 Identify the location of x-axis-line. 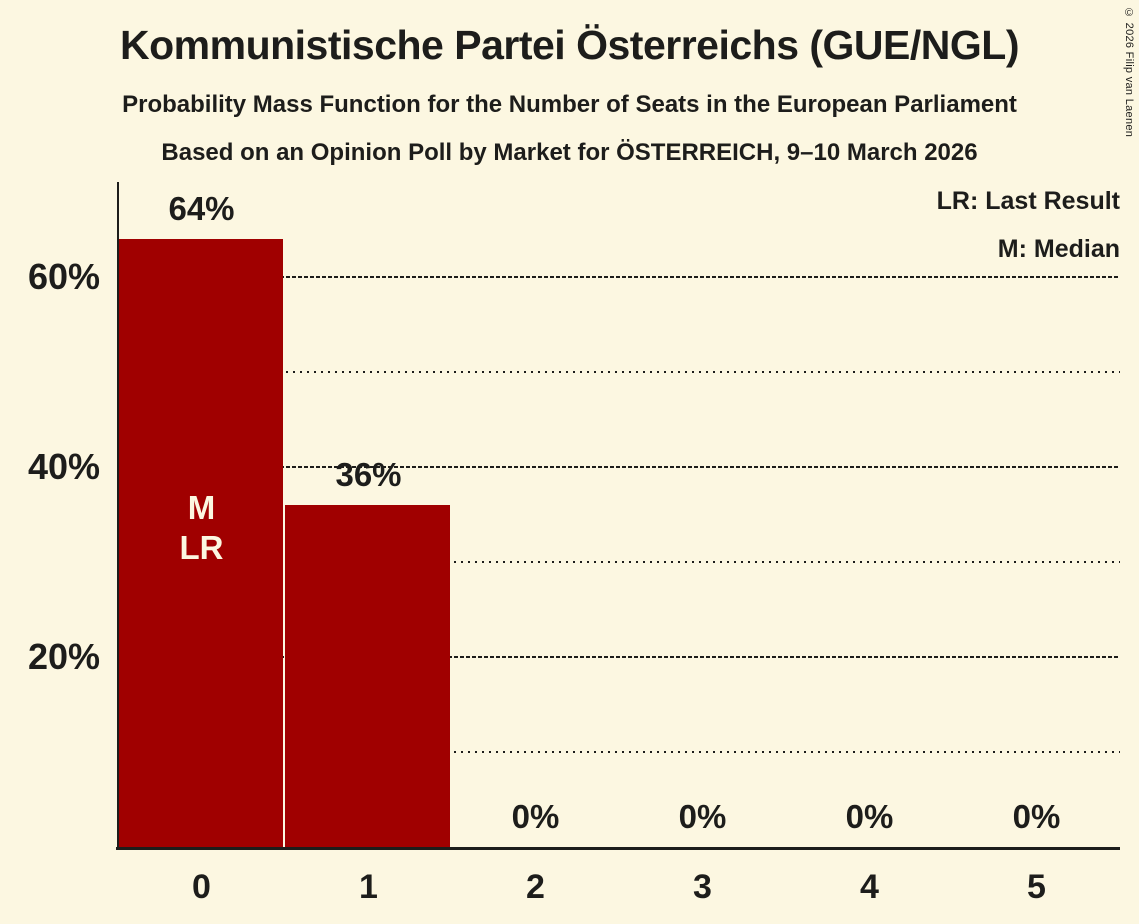
(618, 848).